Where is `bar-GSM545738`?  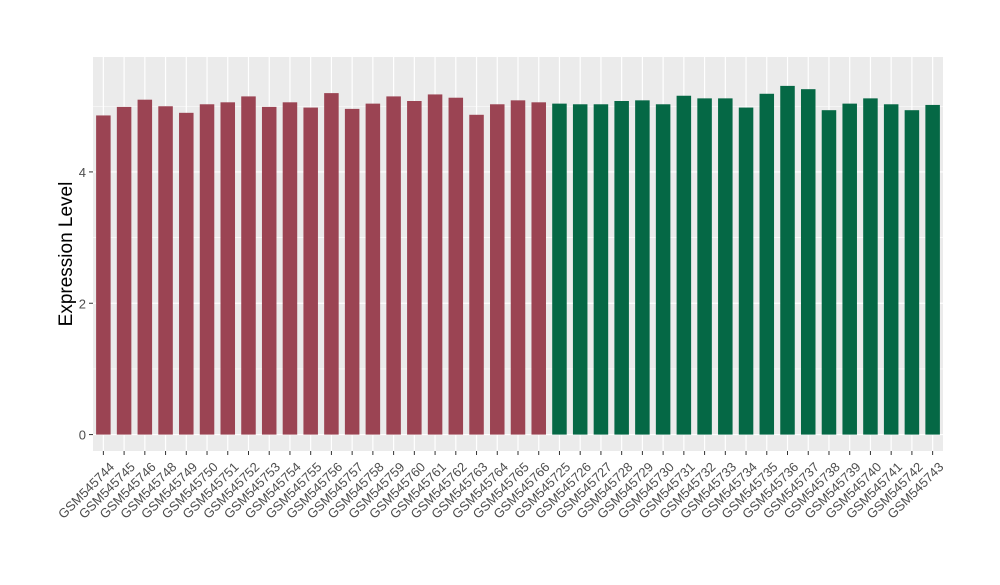 bar-GSM545738 is located at coordinates (829, 272).